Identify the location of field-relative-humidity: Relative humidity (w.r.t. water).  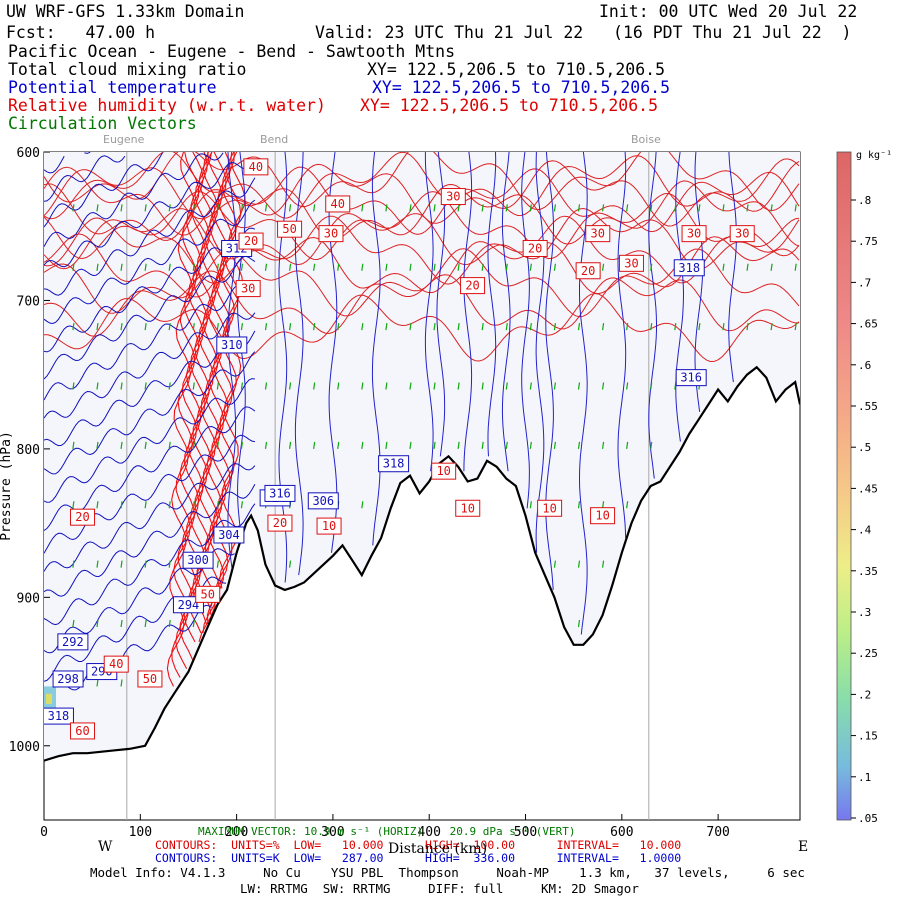
(167, 105).